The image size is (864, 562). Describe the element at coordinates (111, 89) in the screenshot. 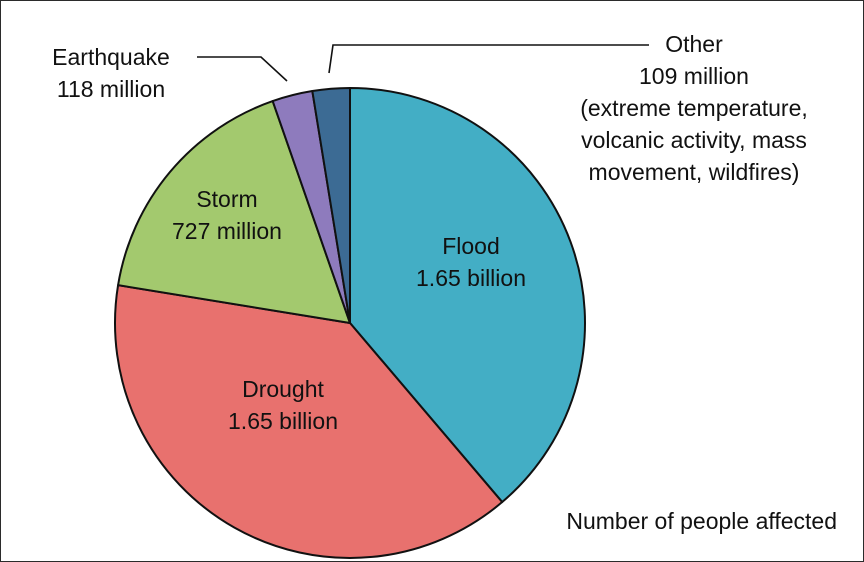

I see `earthquake-value: 118 million` at that location.